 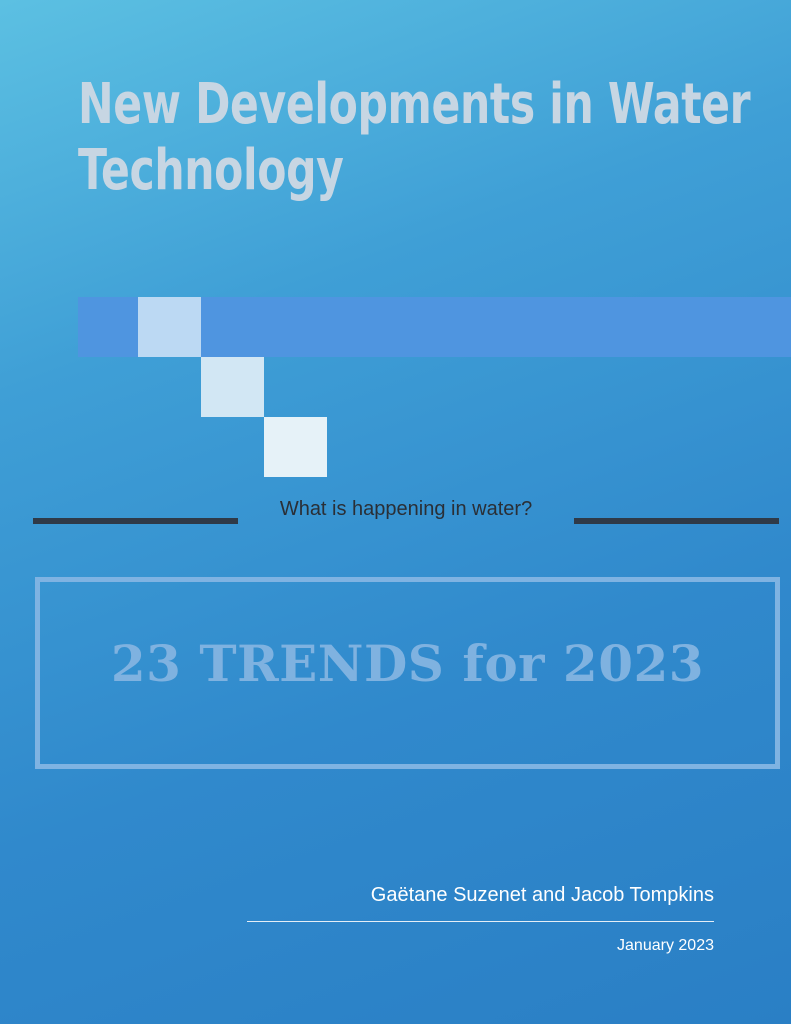 What do you see at coordinates (676, 521) in the screenshot?
I see `right-rule` at bounding box center [676, 521].